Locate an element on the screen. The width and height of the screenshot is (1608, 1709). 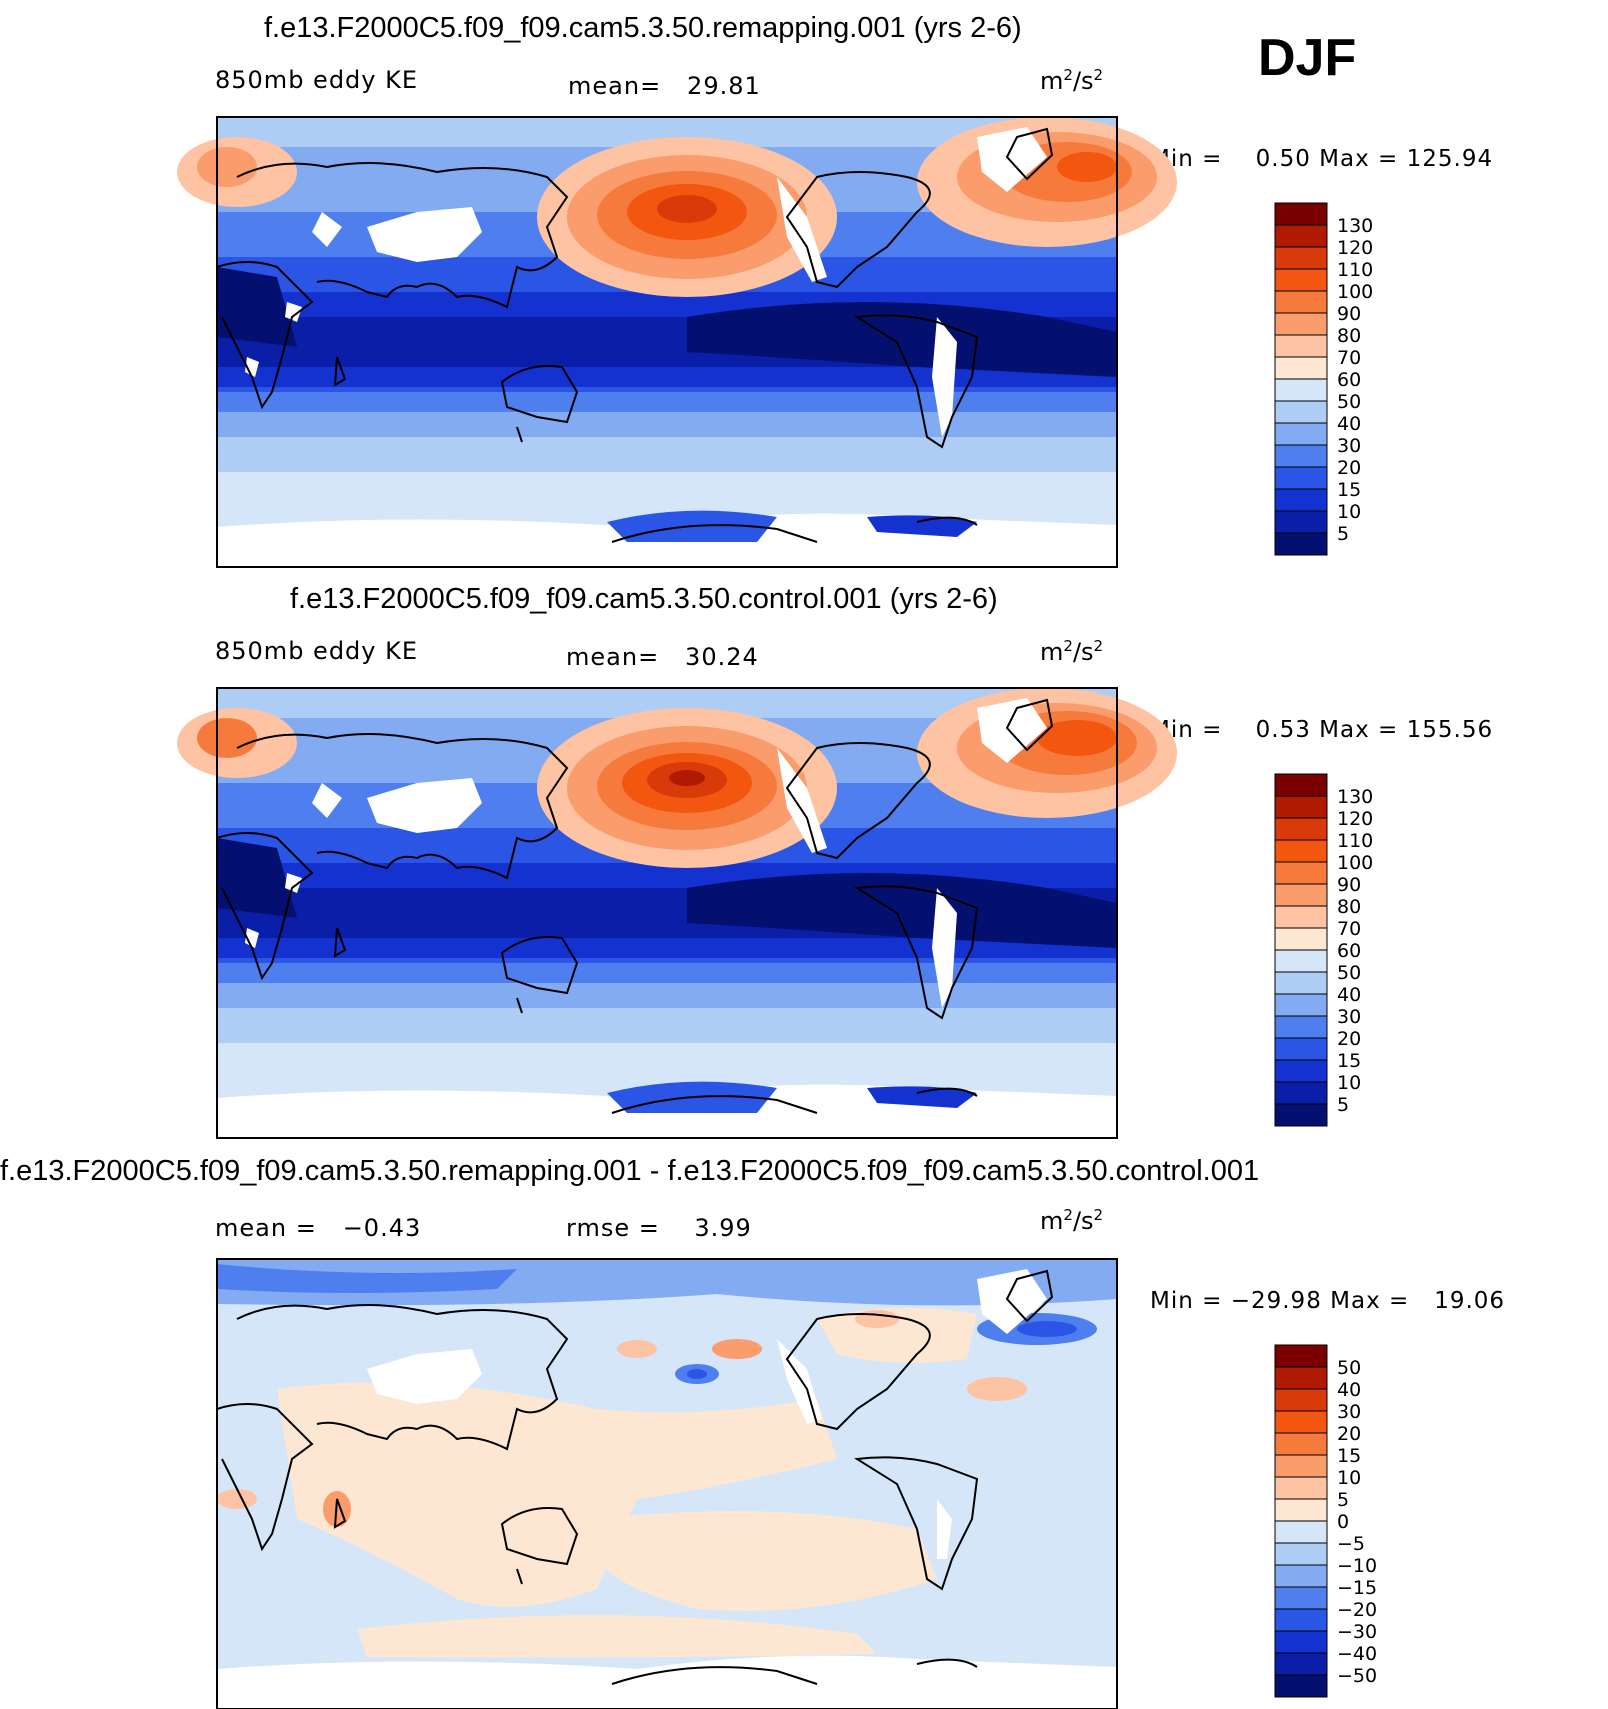
colorbar-tick-label: 50 is located at coordinates (1349, 1368).